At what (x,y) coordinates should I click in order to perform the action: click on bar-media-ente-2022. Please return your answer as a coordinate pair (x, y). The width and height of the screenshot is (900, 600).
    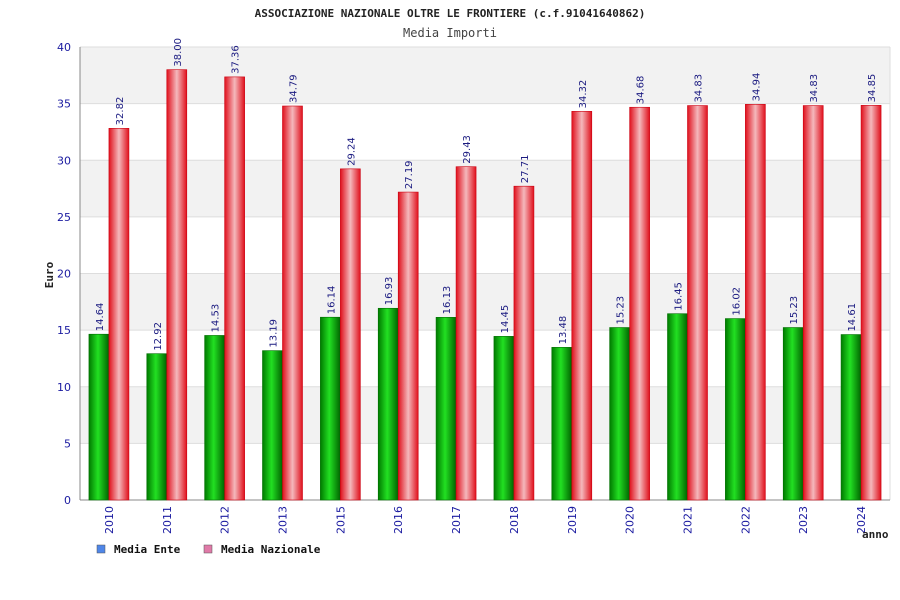
    Looking at the image, I should click on (735, 409).